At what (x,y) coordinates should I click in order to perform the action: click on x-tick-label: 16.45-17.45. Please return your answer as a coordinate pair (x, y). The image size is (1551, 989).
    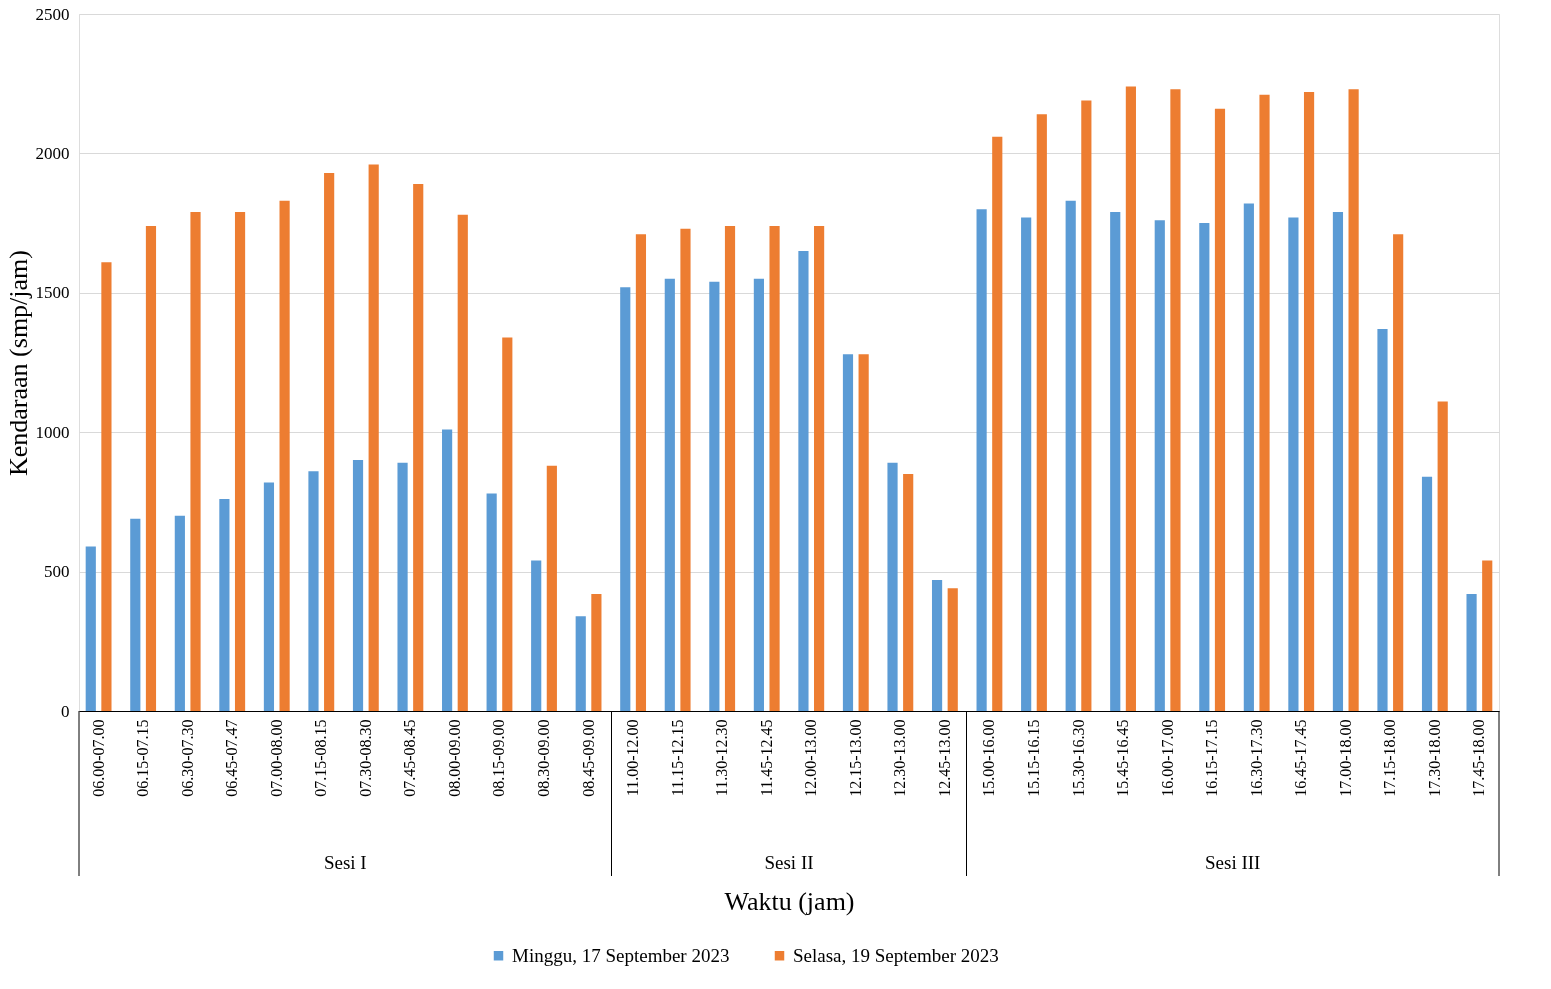
    Looking at the image, I should click on (1301, 758).